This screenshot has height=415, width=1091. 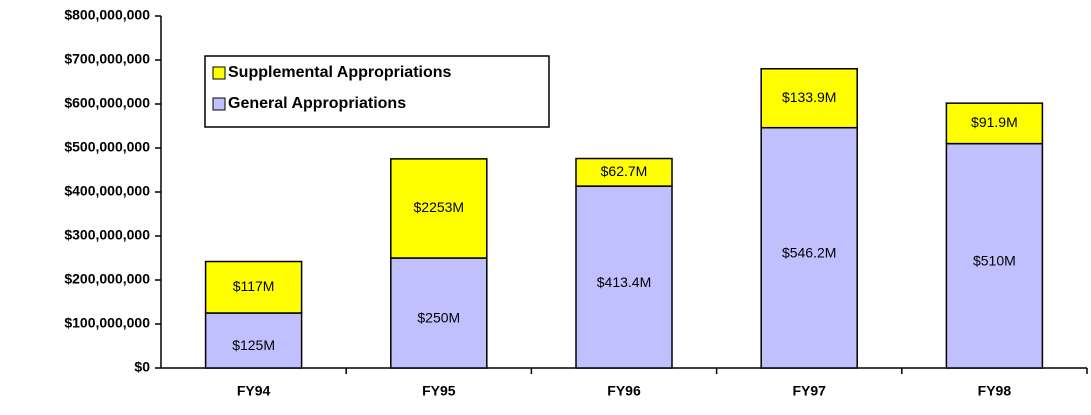 I want to click on data-label: $2253M, so click(x=439, y=207).